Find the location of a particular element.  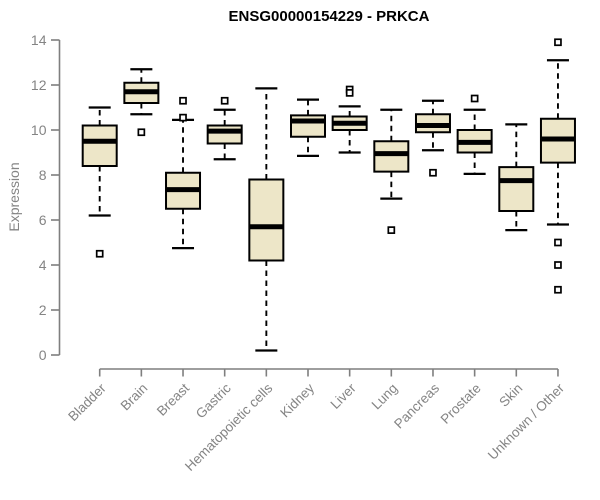

chart-title: ENSG00000154229 - PRKCA is located at coordinates (329, 16).